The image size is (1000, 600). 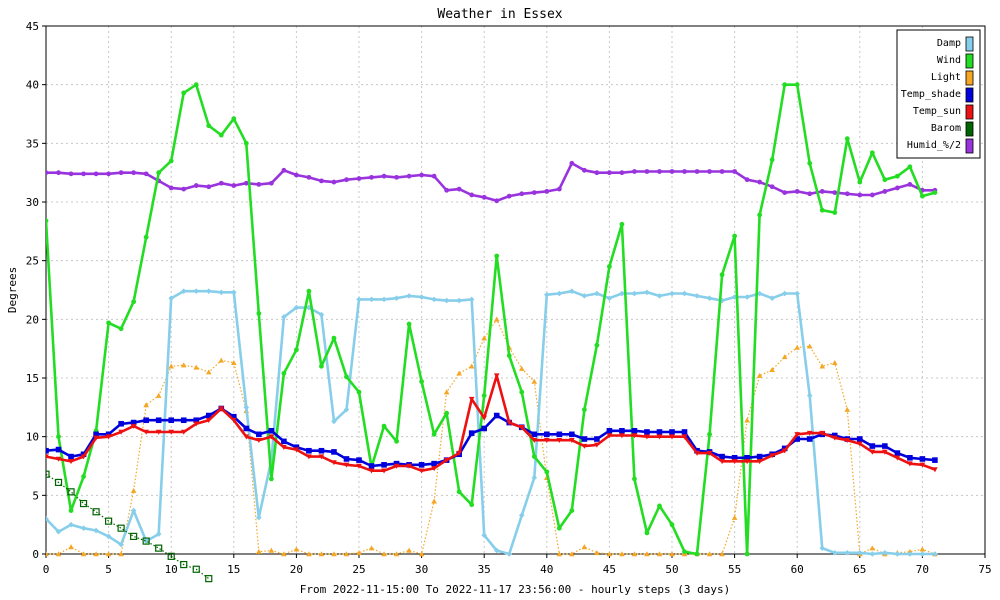 What do you see at coordinates (32, 143) in the screenshot?
I see `y-tick-label: 35` at bounding box center [32, 143].